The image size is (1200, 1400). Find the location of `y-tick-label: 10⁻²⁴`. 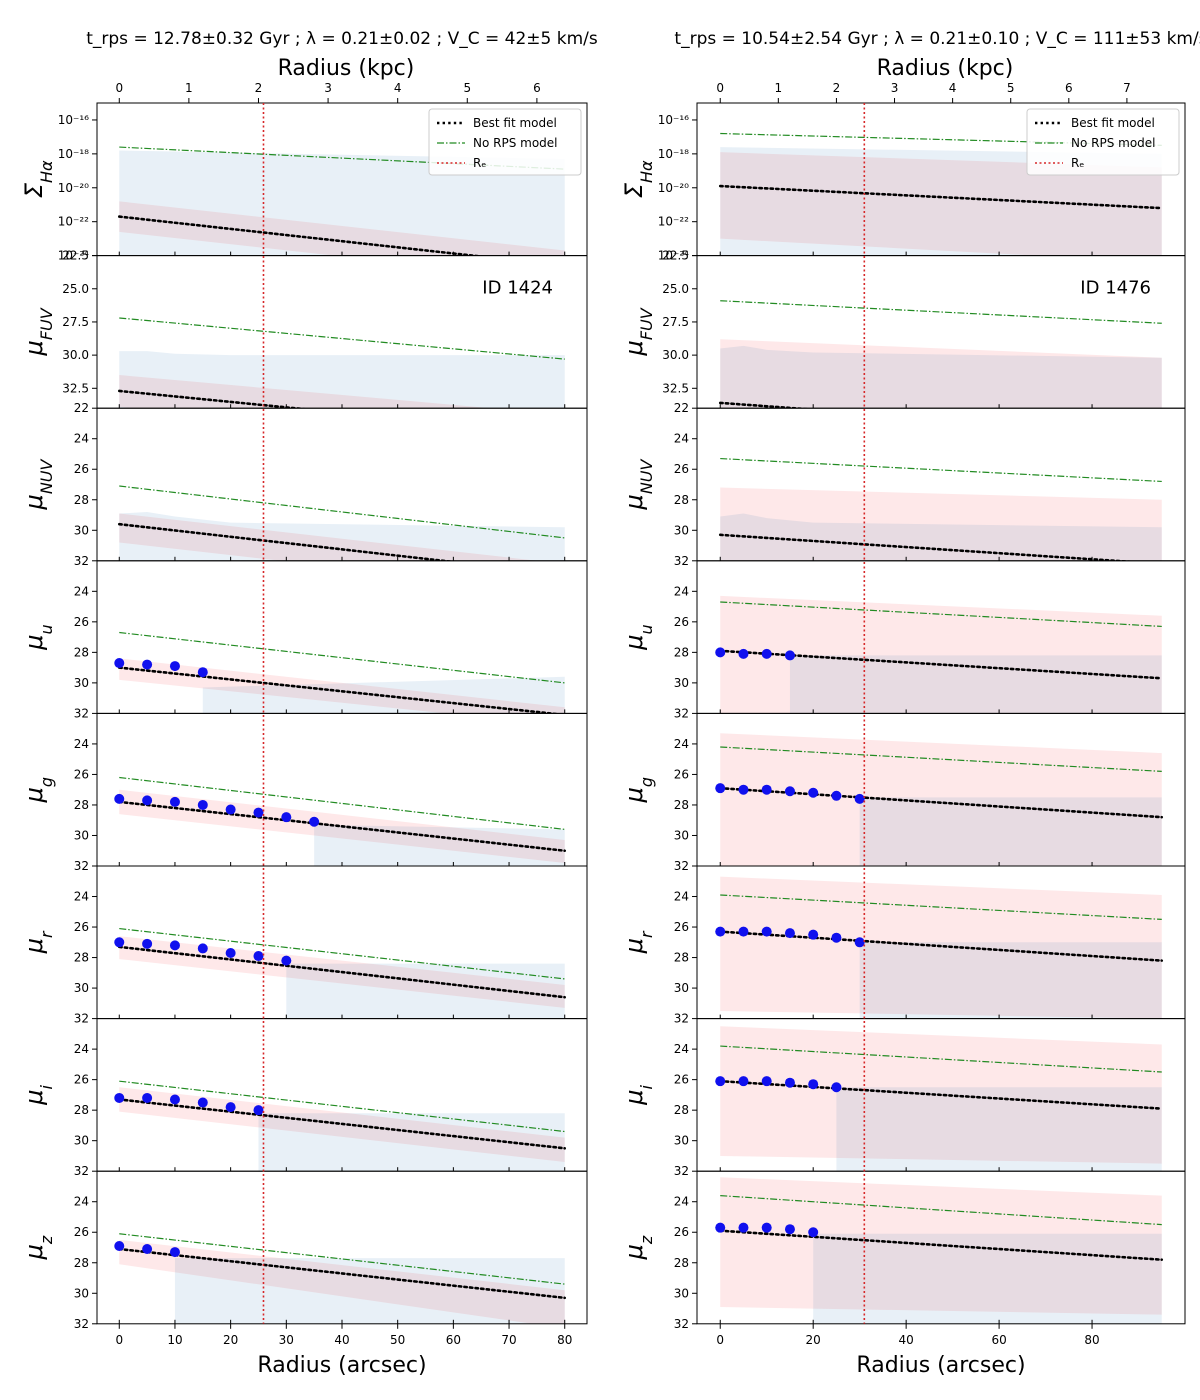

y-tick-label: 10⁻²⁴ is located at coordinates (673, 256).